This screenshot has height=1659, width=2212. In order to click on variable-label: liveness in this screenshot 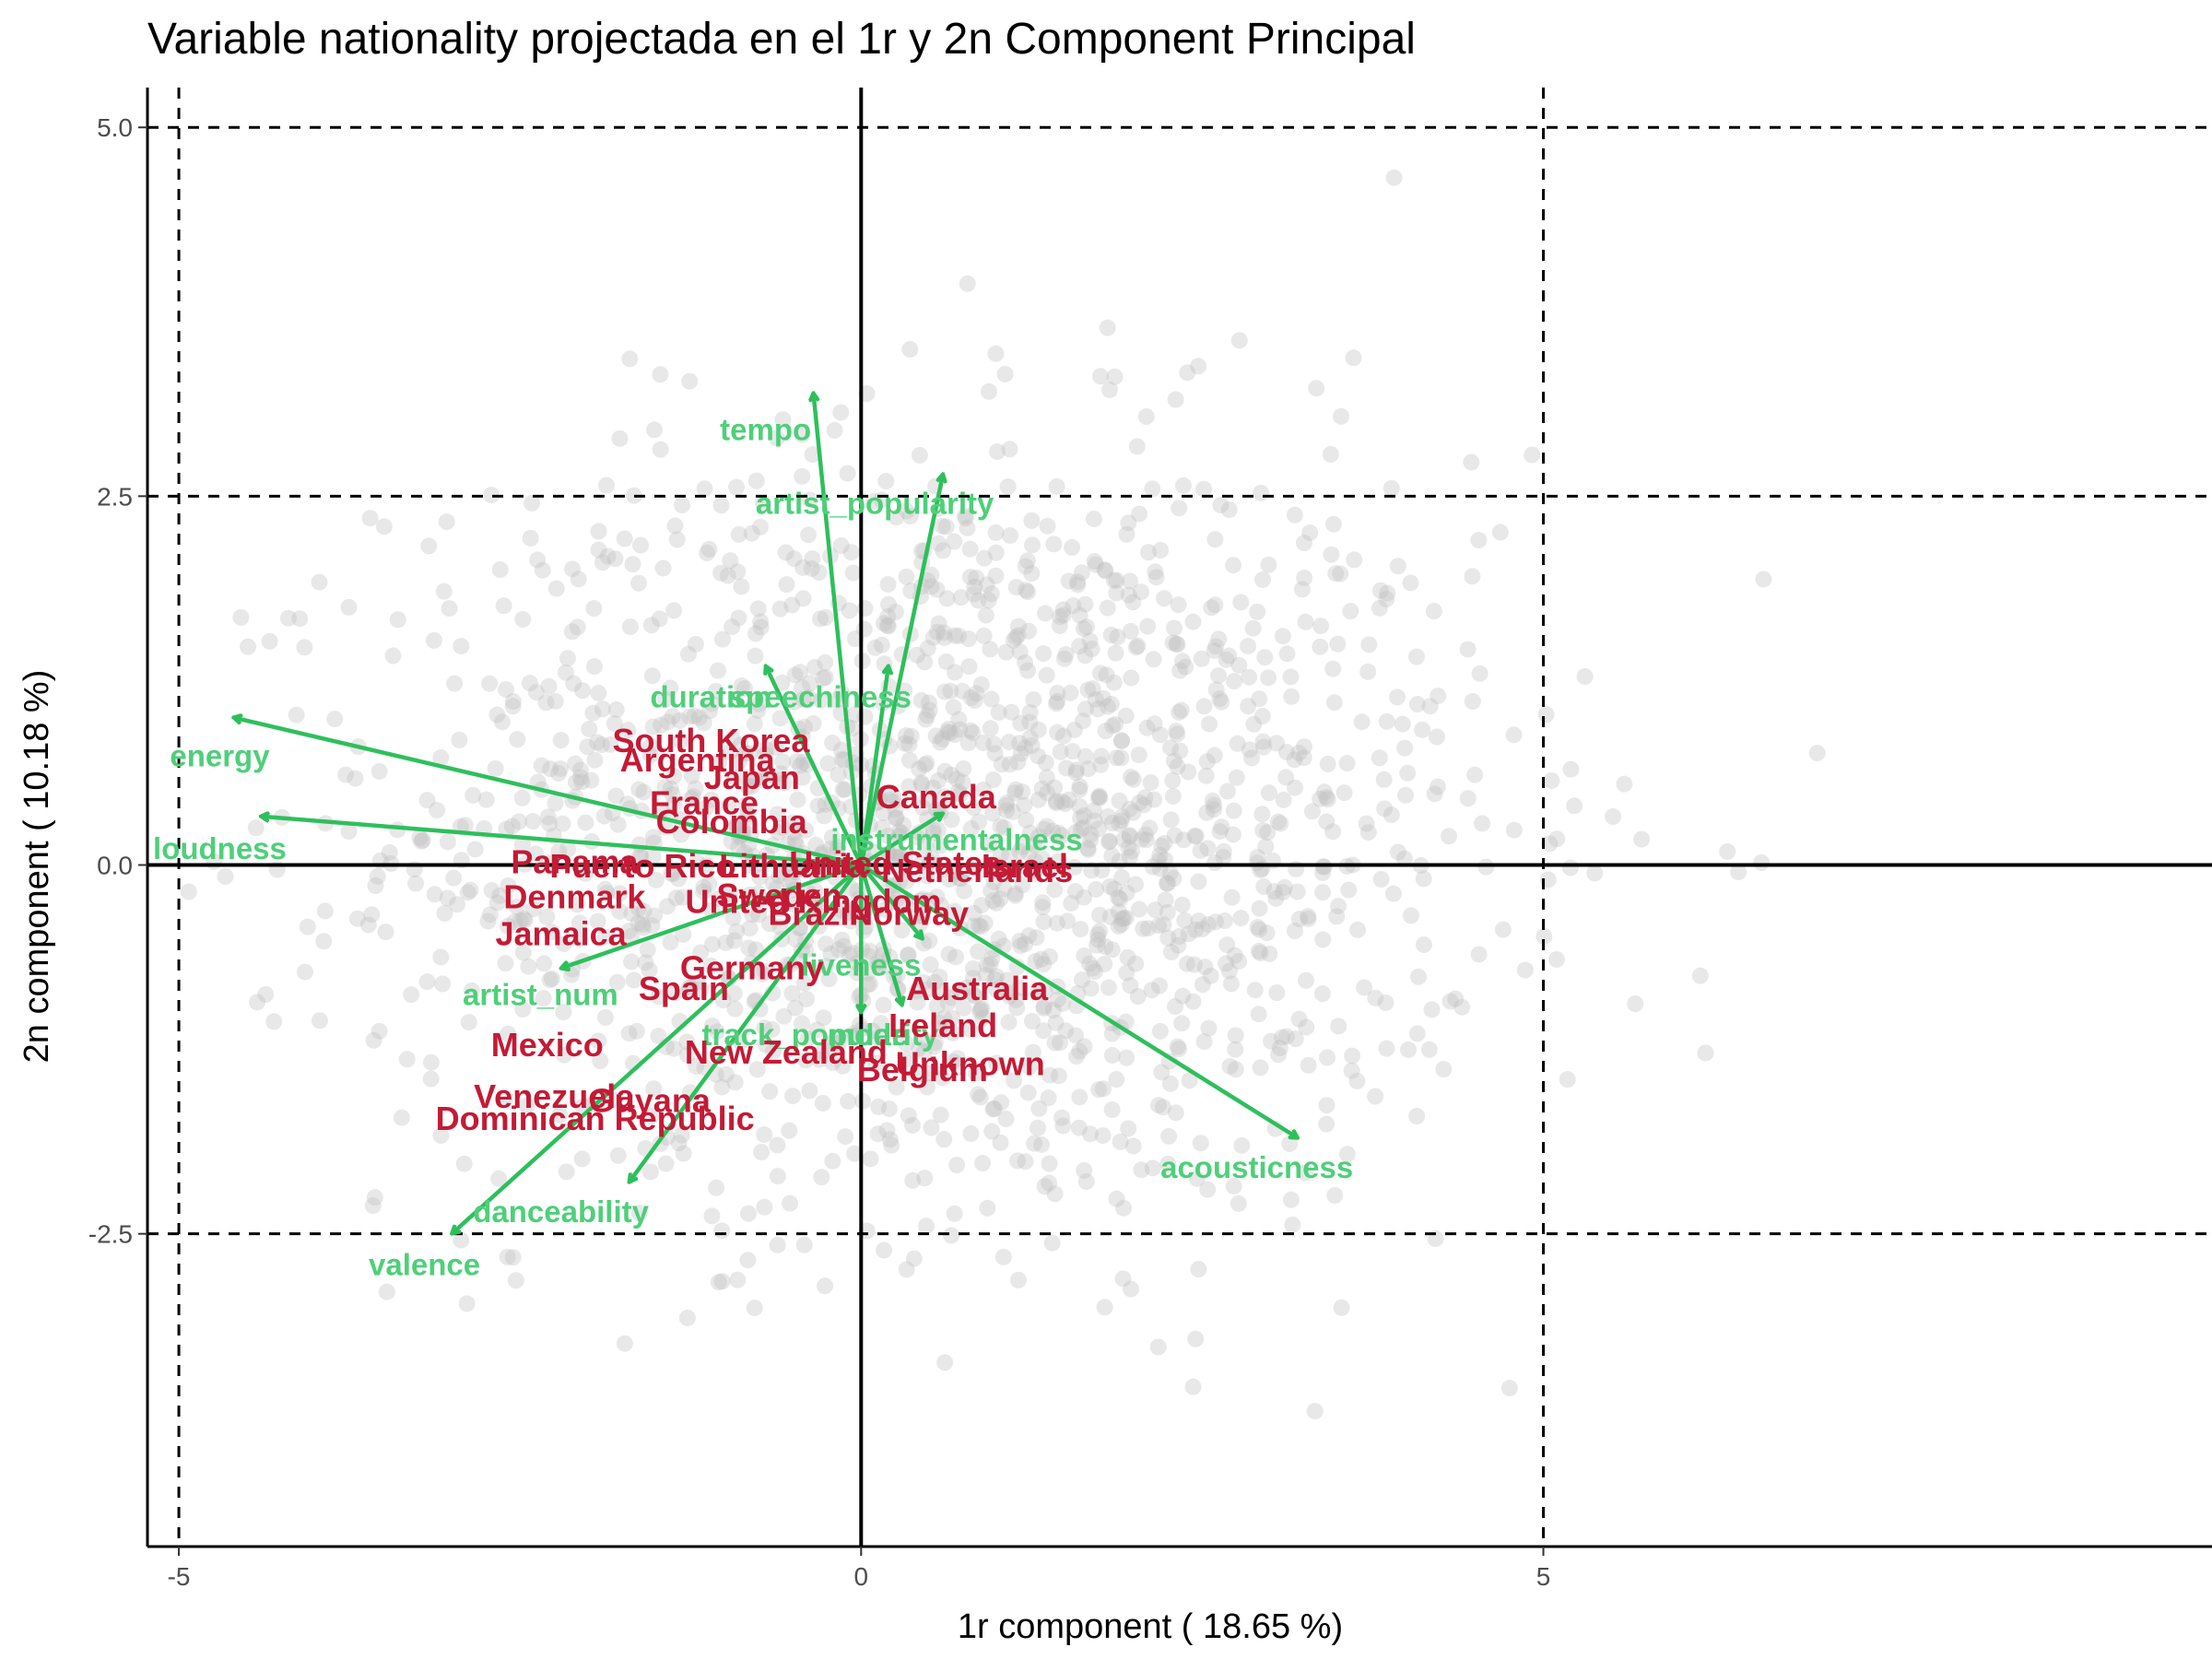, I will do `click(861, 965)`.